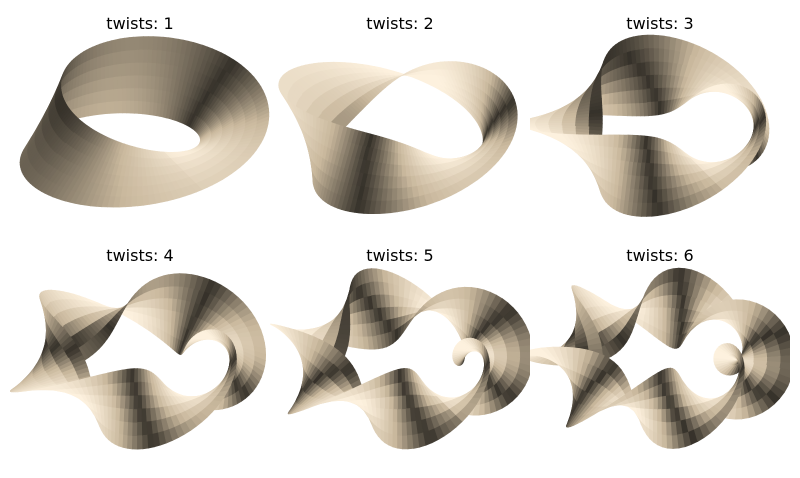 The width and height of the screenshot is (800, 478). Describe the element at coordinates (140, 23) in the screenshot. I see `panel-title: twists: 1` at that location.